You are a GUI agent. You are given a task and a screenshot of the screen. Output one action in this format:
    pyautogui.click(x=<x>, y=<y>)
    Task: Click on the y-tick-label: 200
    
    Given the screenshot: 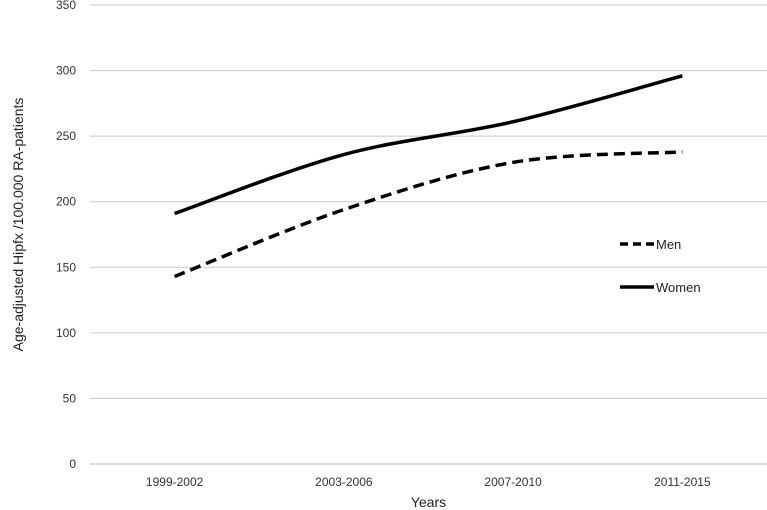 What is the action you would take?
    pyautogui.click(x=66, y=202)
    